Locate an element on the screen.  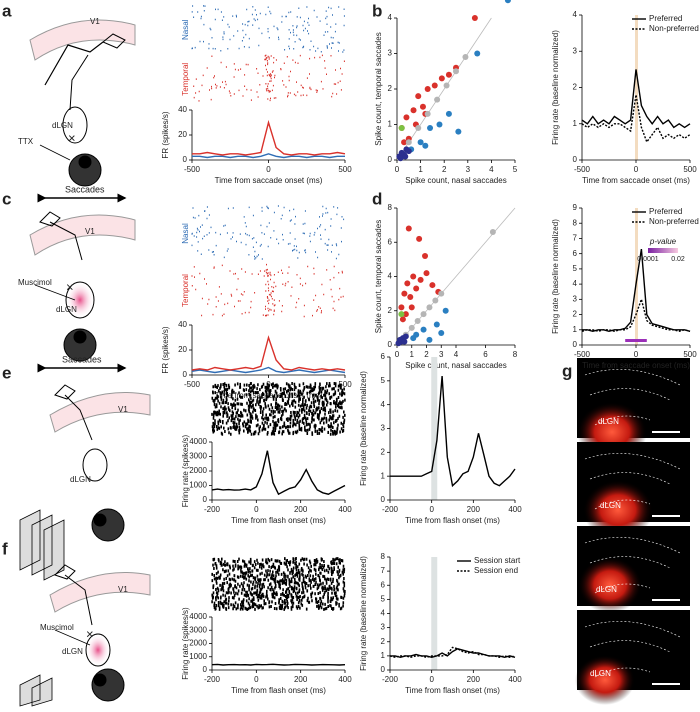
diagram-label: Muscimol is located at coordinates (57, 627).